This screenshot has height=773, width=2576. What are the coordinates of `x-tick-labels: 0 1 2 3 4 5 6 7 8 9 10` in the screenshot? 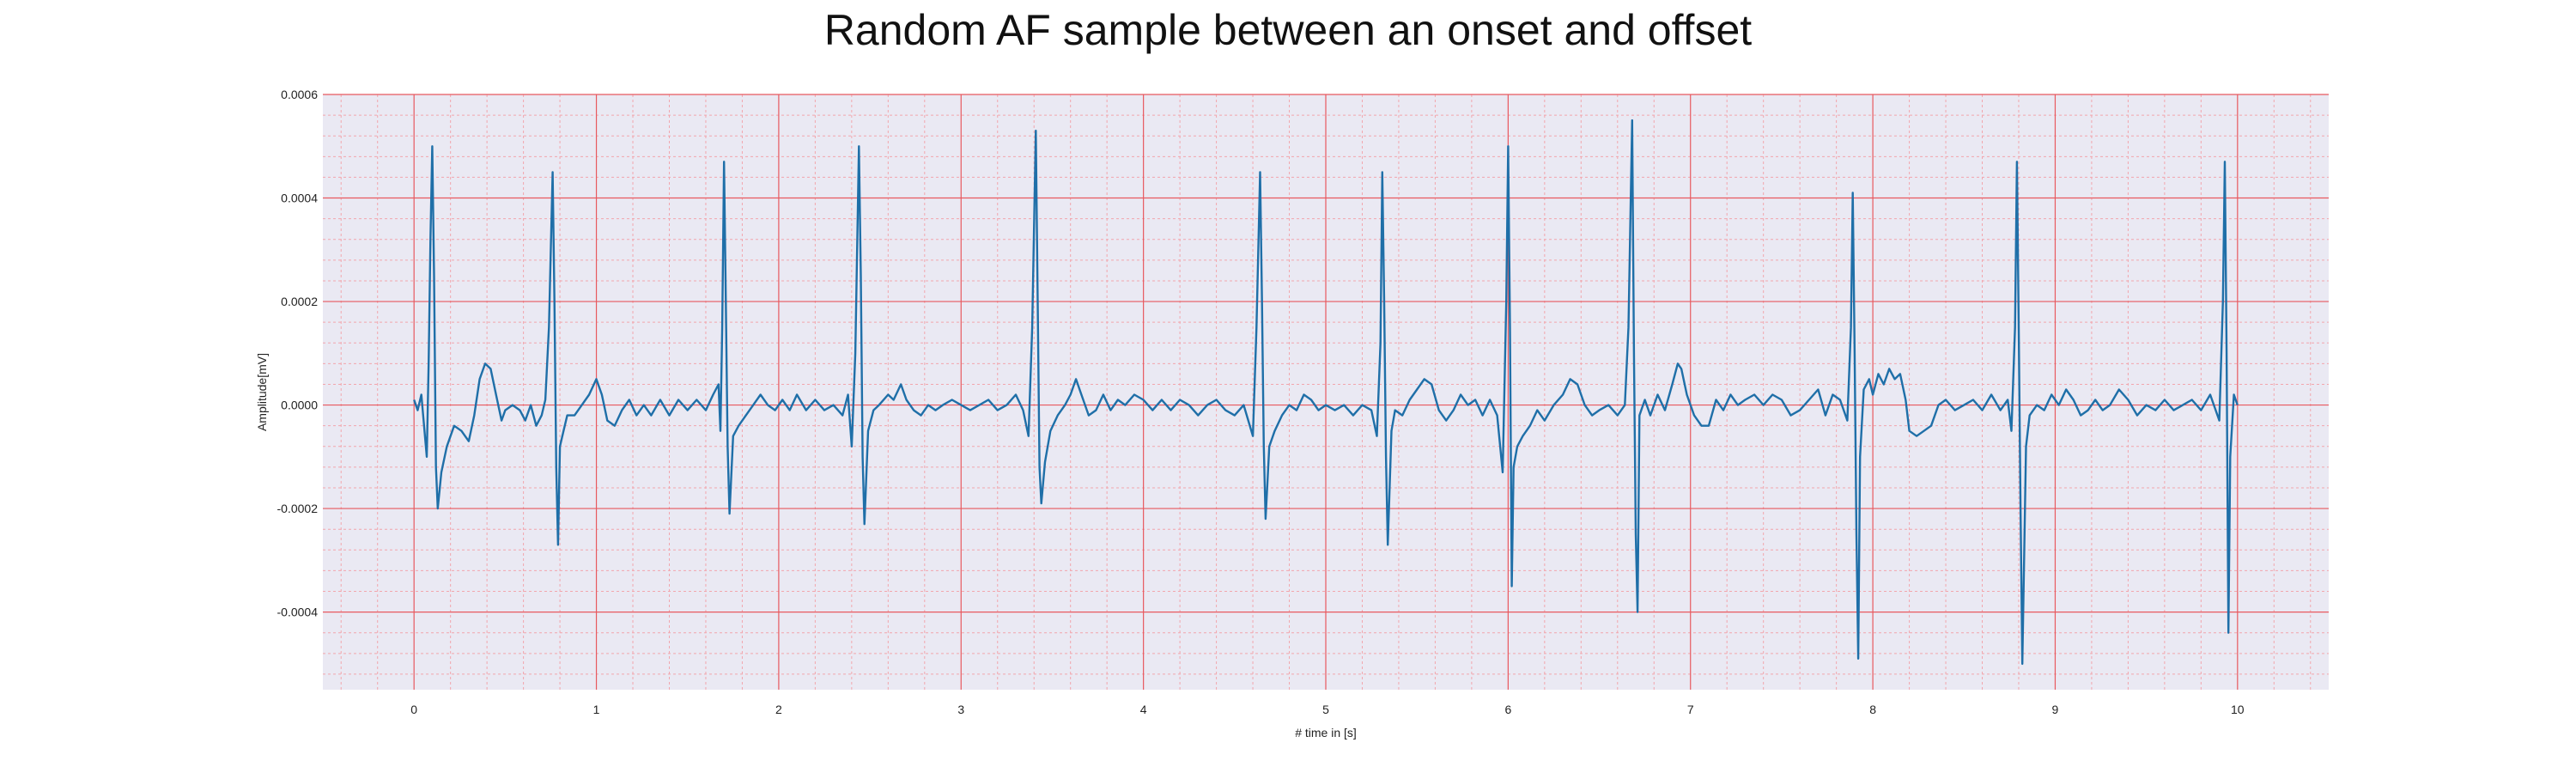 It's located at (1327, 709).